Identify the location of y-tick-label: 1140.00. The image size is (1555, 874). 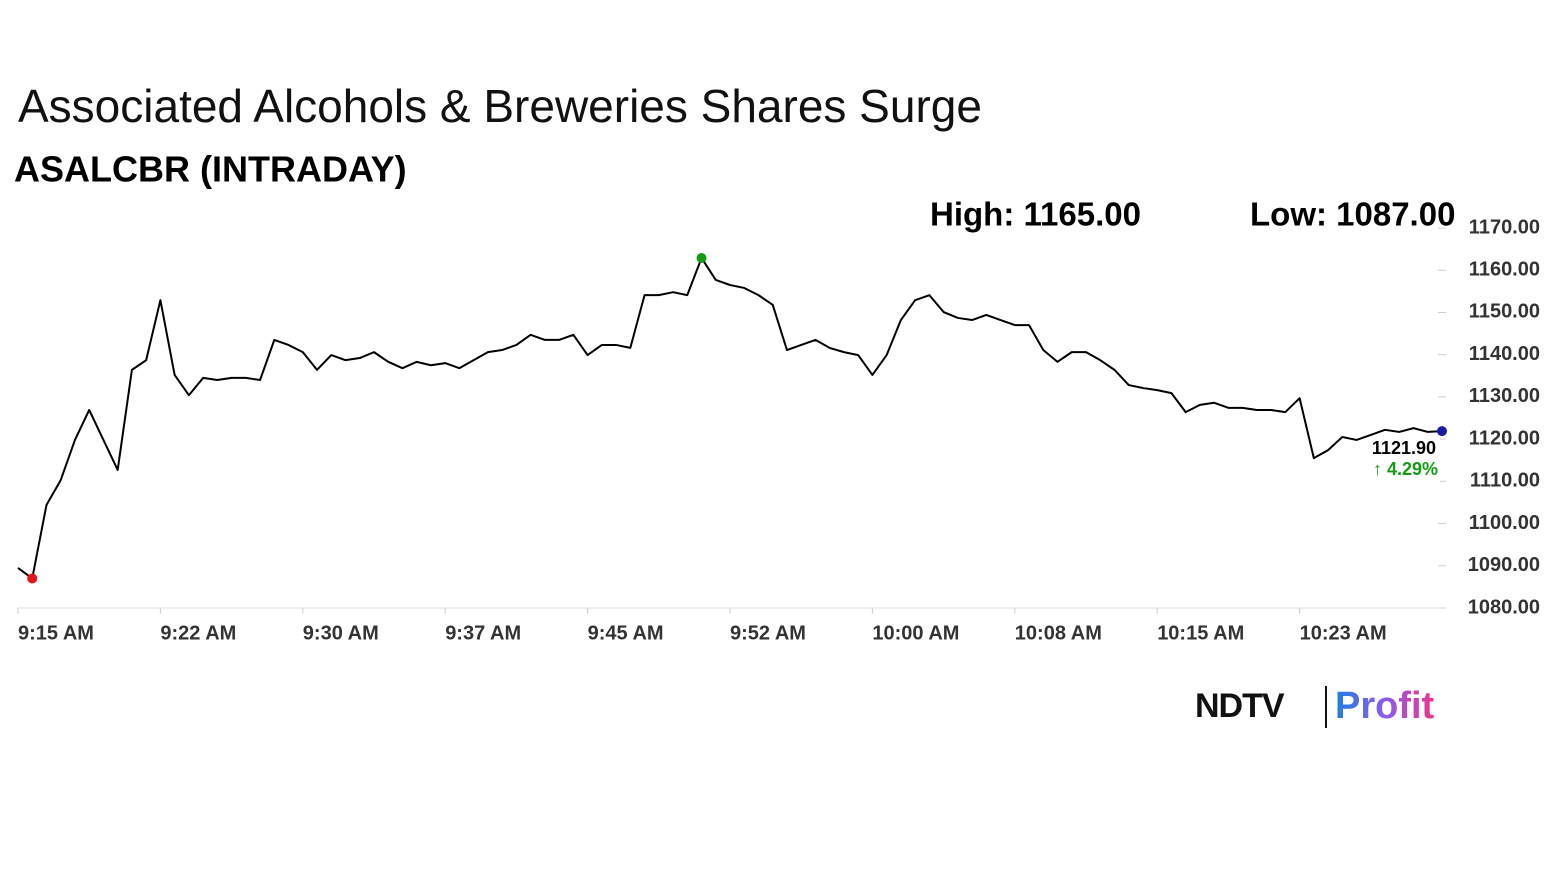
(1504, 354).